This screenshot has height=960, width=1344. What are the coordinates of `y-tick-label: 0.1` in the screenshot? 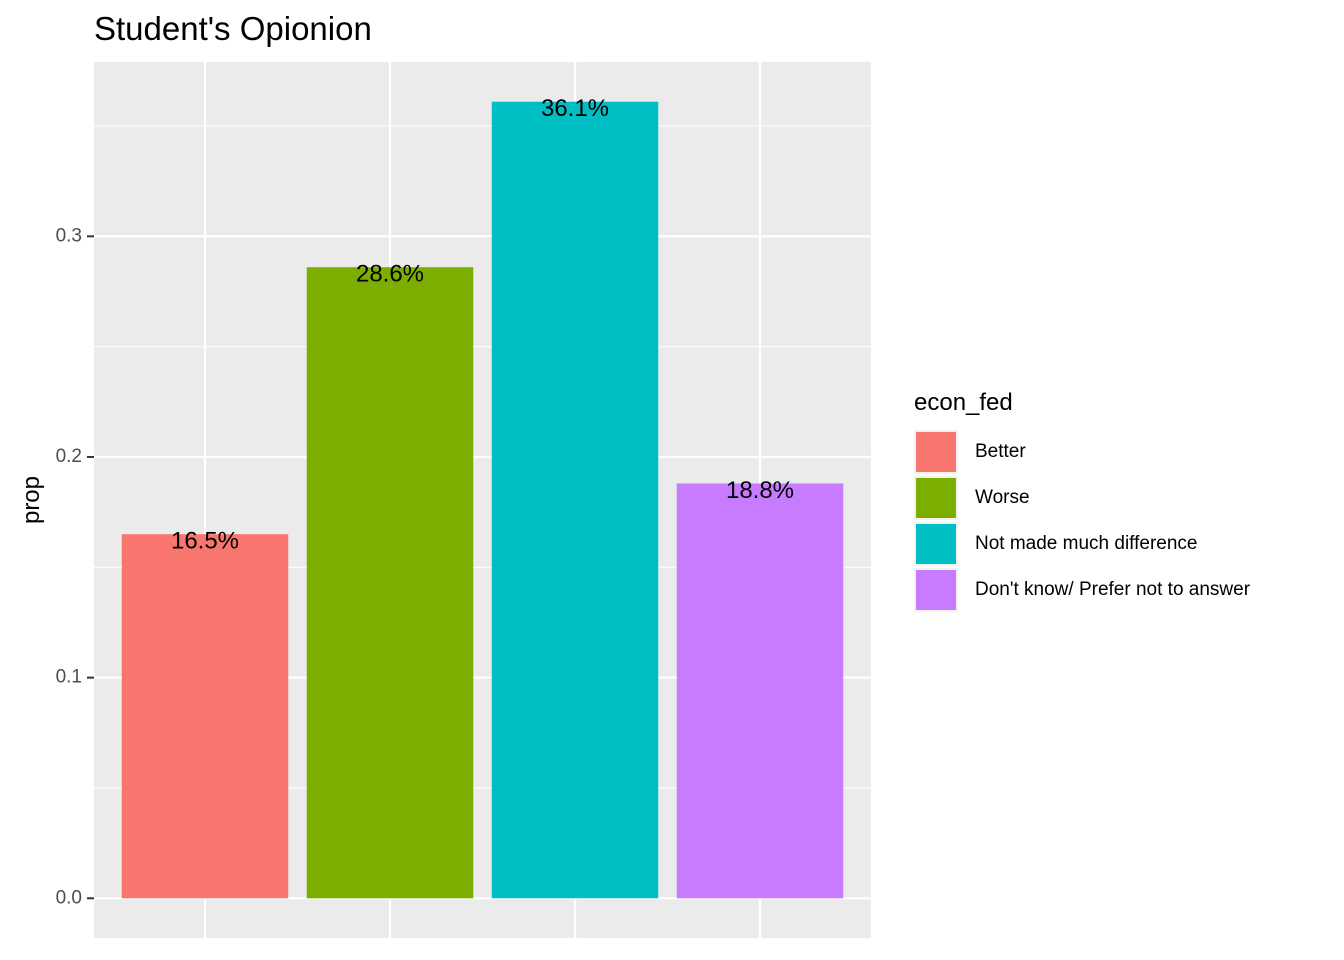 It's located at (69, 677).